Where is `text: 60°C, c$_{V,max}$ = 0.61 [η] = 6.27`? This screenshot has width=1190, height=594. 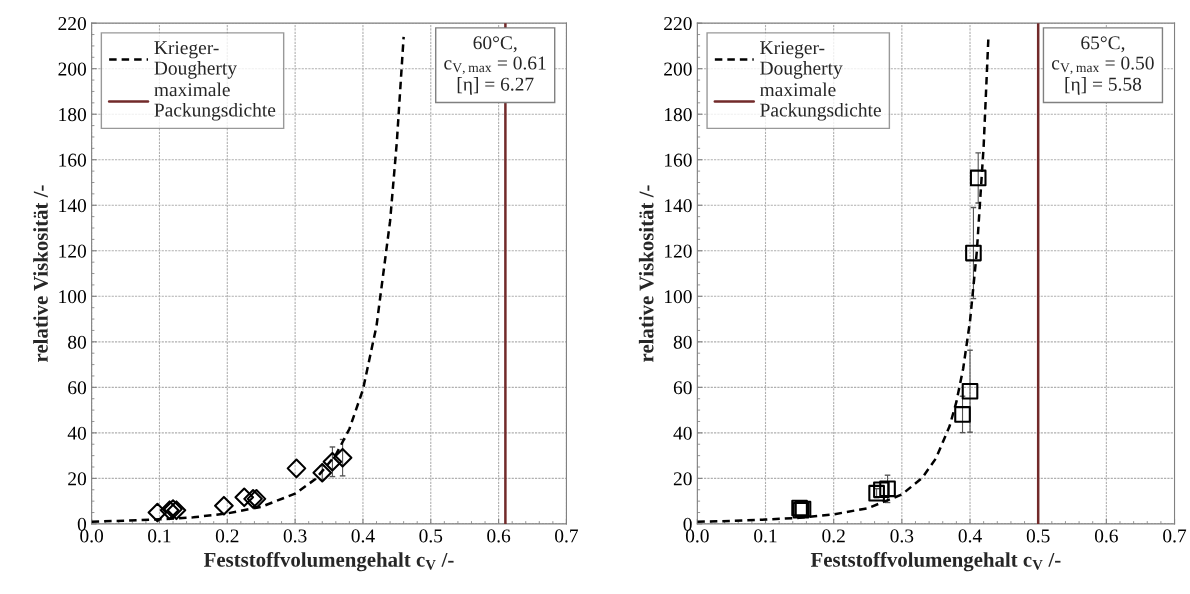 text: 60°C, c$_{V,max}$ = 0.61 [η] = 6.27 is located at coordinates (495, 65).